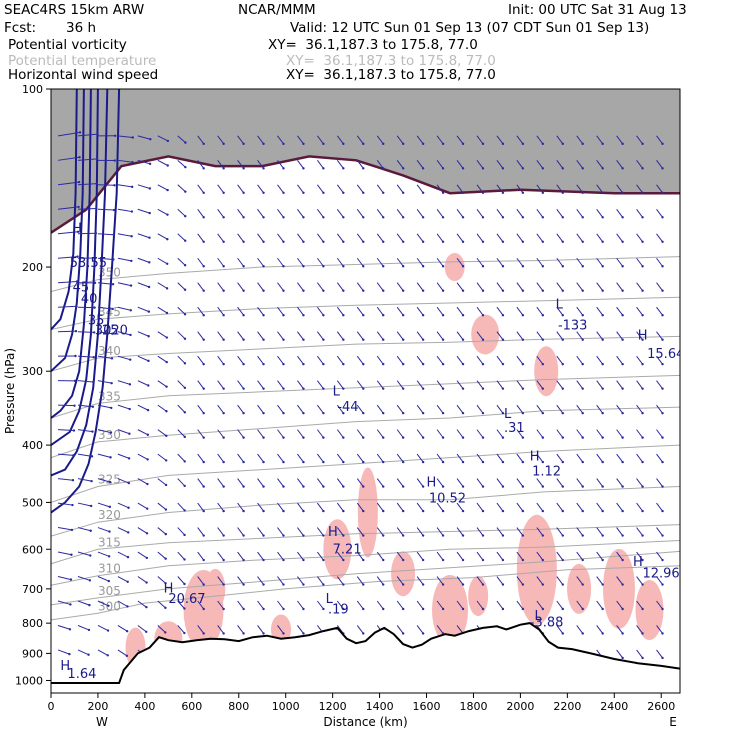  What do you see at coordinates (32, 549) in the screenshot?
I see `y-tick-label: 600` at bounding box center [32, 549].